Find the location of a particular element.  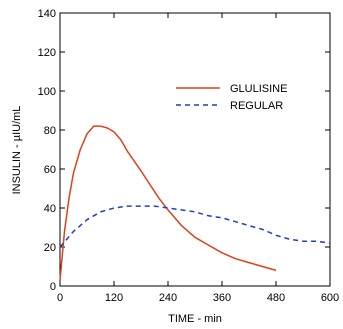

x-tick-label-360: 360 is located at coordinates (222, 298).